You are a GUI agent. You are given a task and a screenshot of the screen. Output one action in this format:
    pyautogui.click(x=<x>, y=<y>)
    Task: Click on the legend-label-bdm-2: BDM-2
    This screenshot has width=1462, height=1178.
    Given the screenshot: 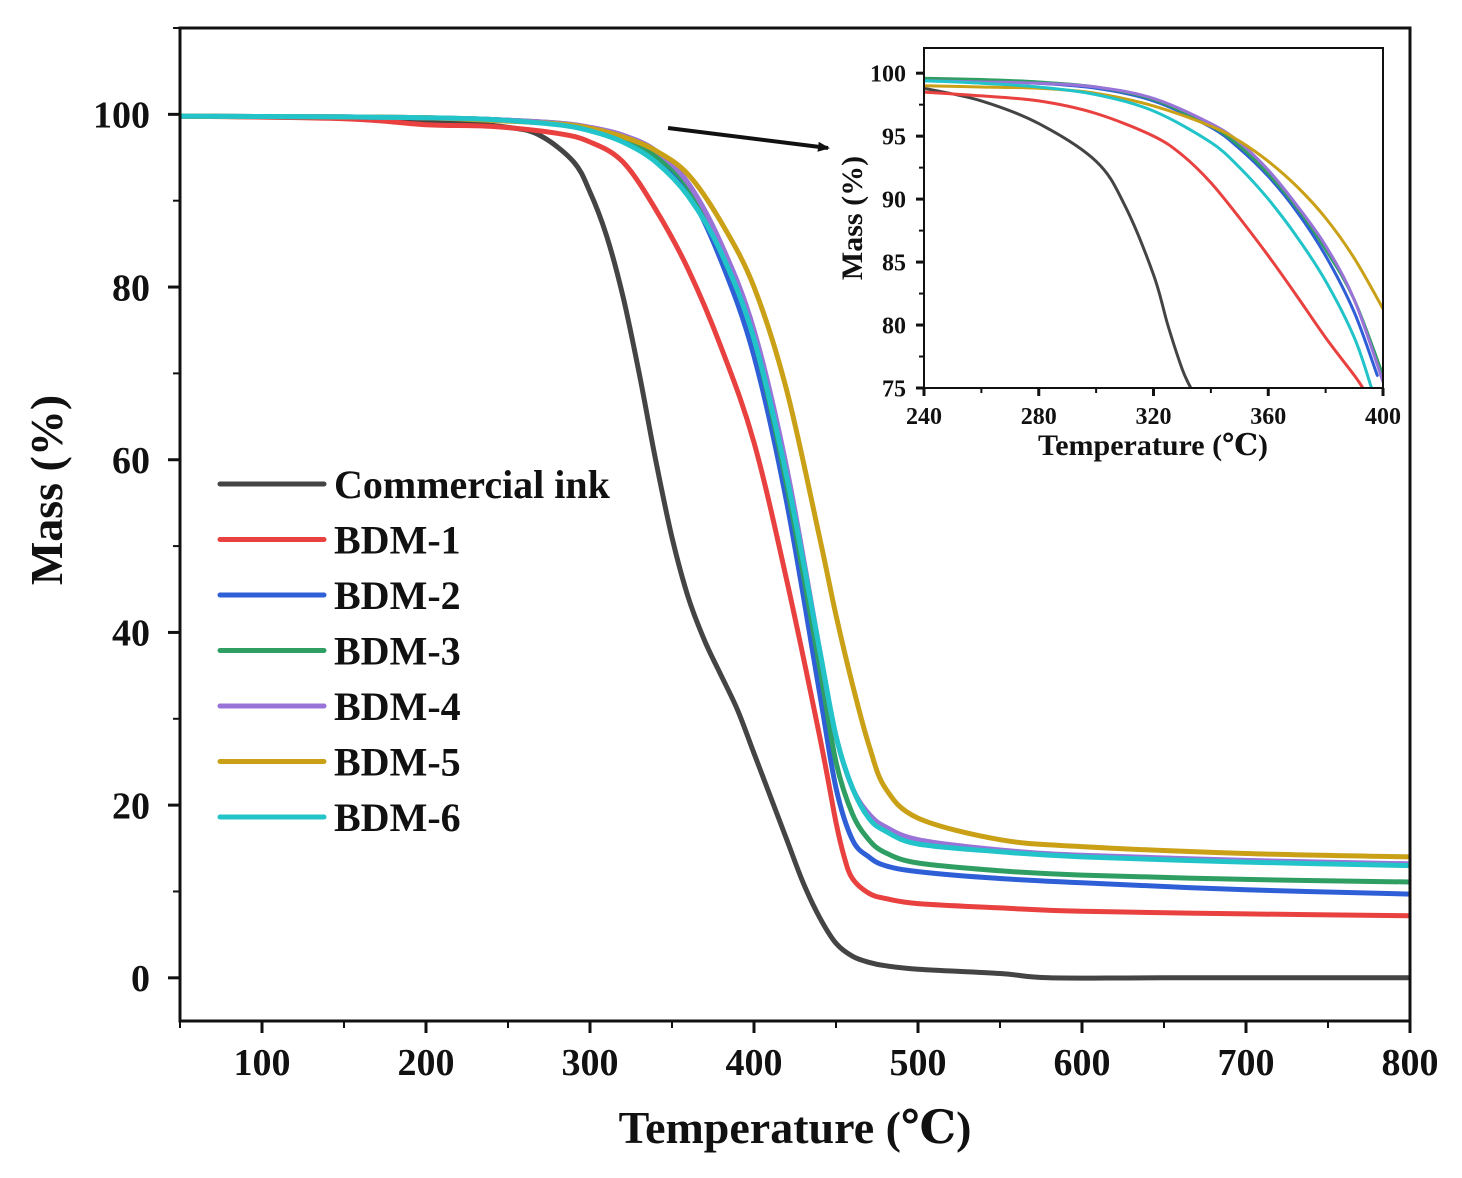 What is the action you would take?
    pyautogui.click(x=397, y=595)
    